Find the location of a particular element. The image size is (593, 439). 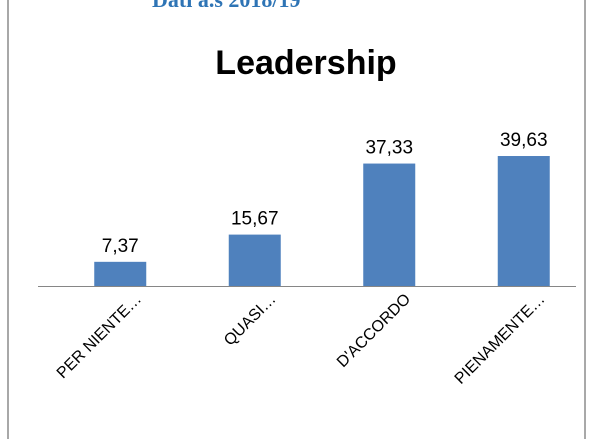

chart-title: Leadership is located at coordinates (305, 63).